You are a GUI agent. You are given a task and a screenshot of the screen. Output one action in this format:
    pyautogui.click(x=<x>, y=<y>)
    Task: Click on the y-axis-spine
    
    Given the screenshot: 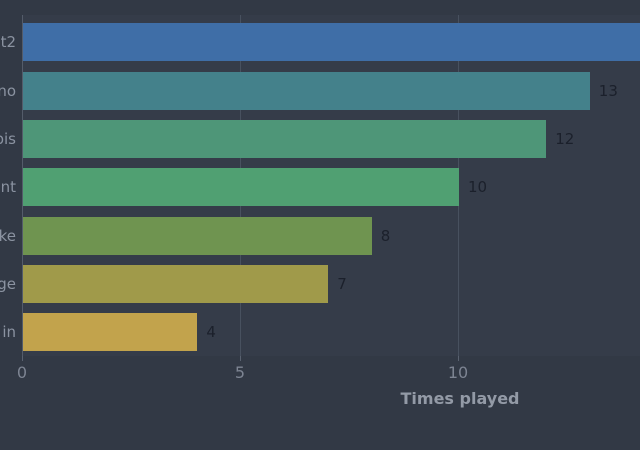 What is the action you would take?
    pyautogui.click(x=22, y=185)
    